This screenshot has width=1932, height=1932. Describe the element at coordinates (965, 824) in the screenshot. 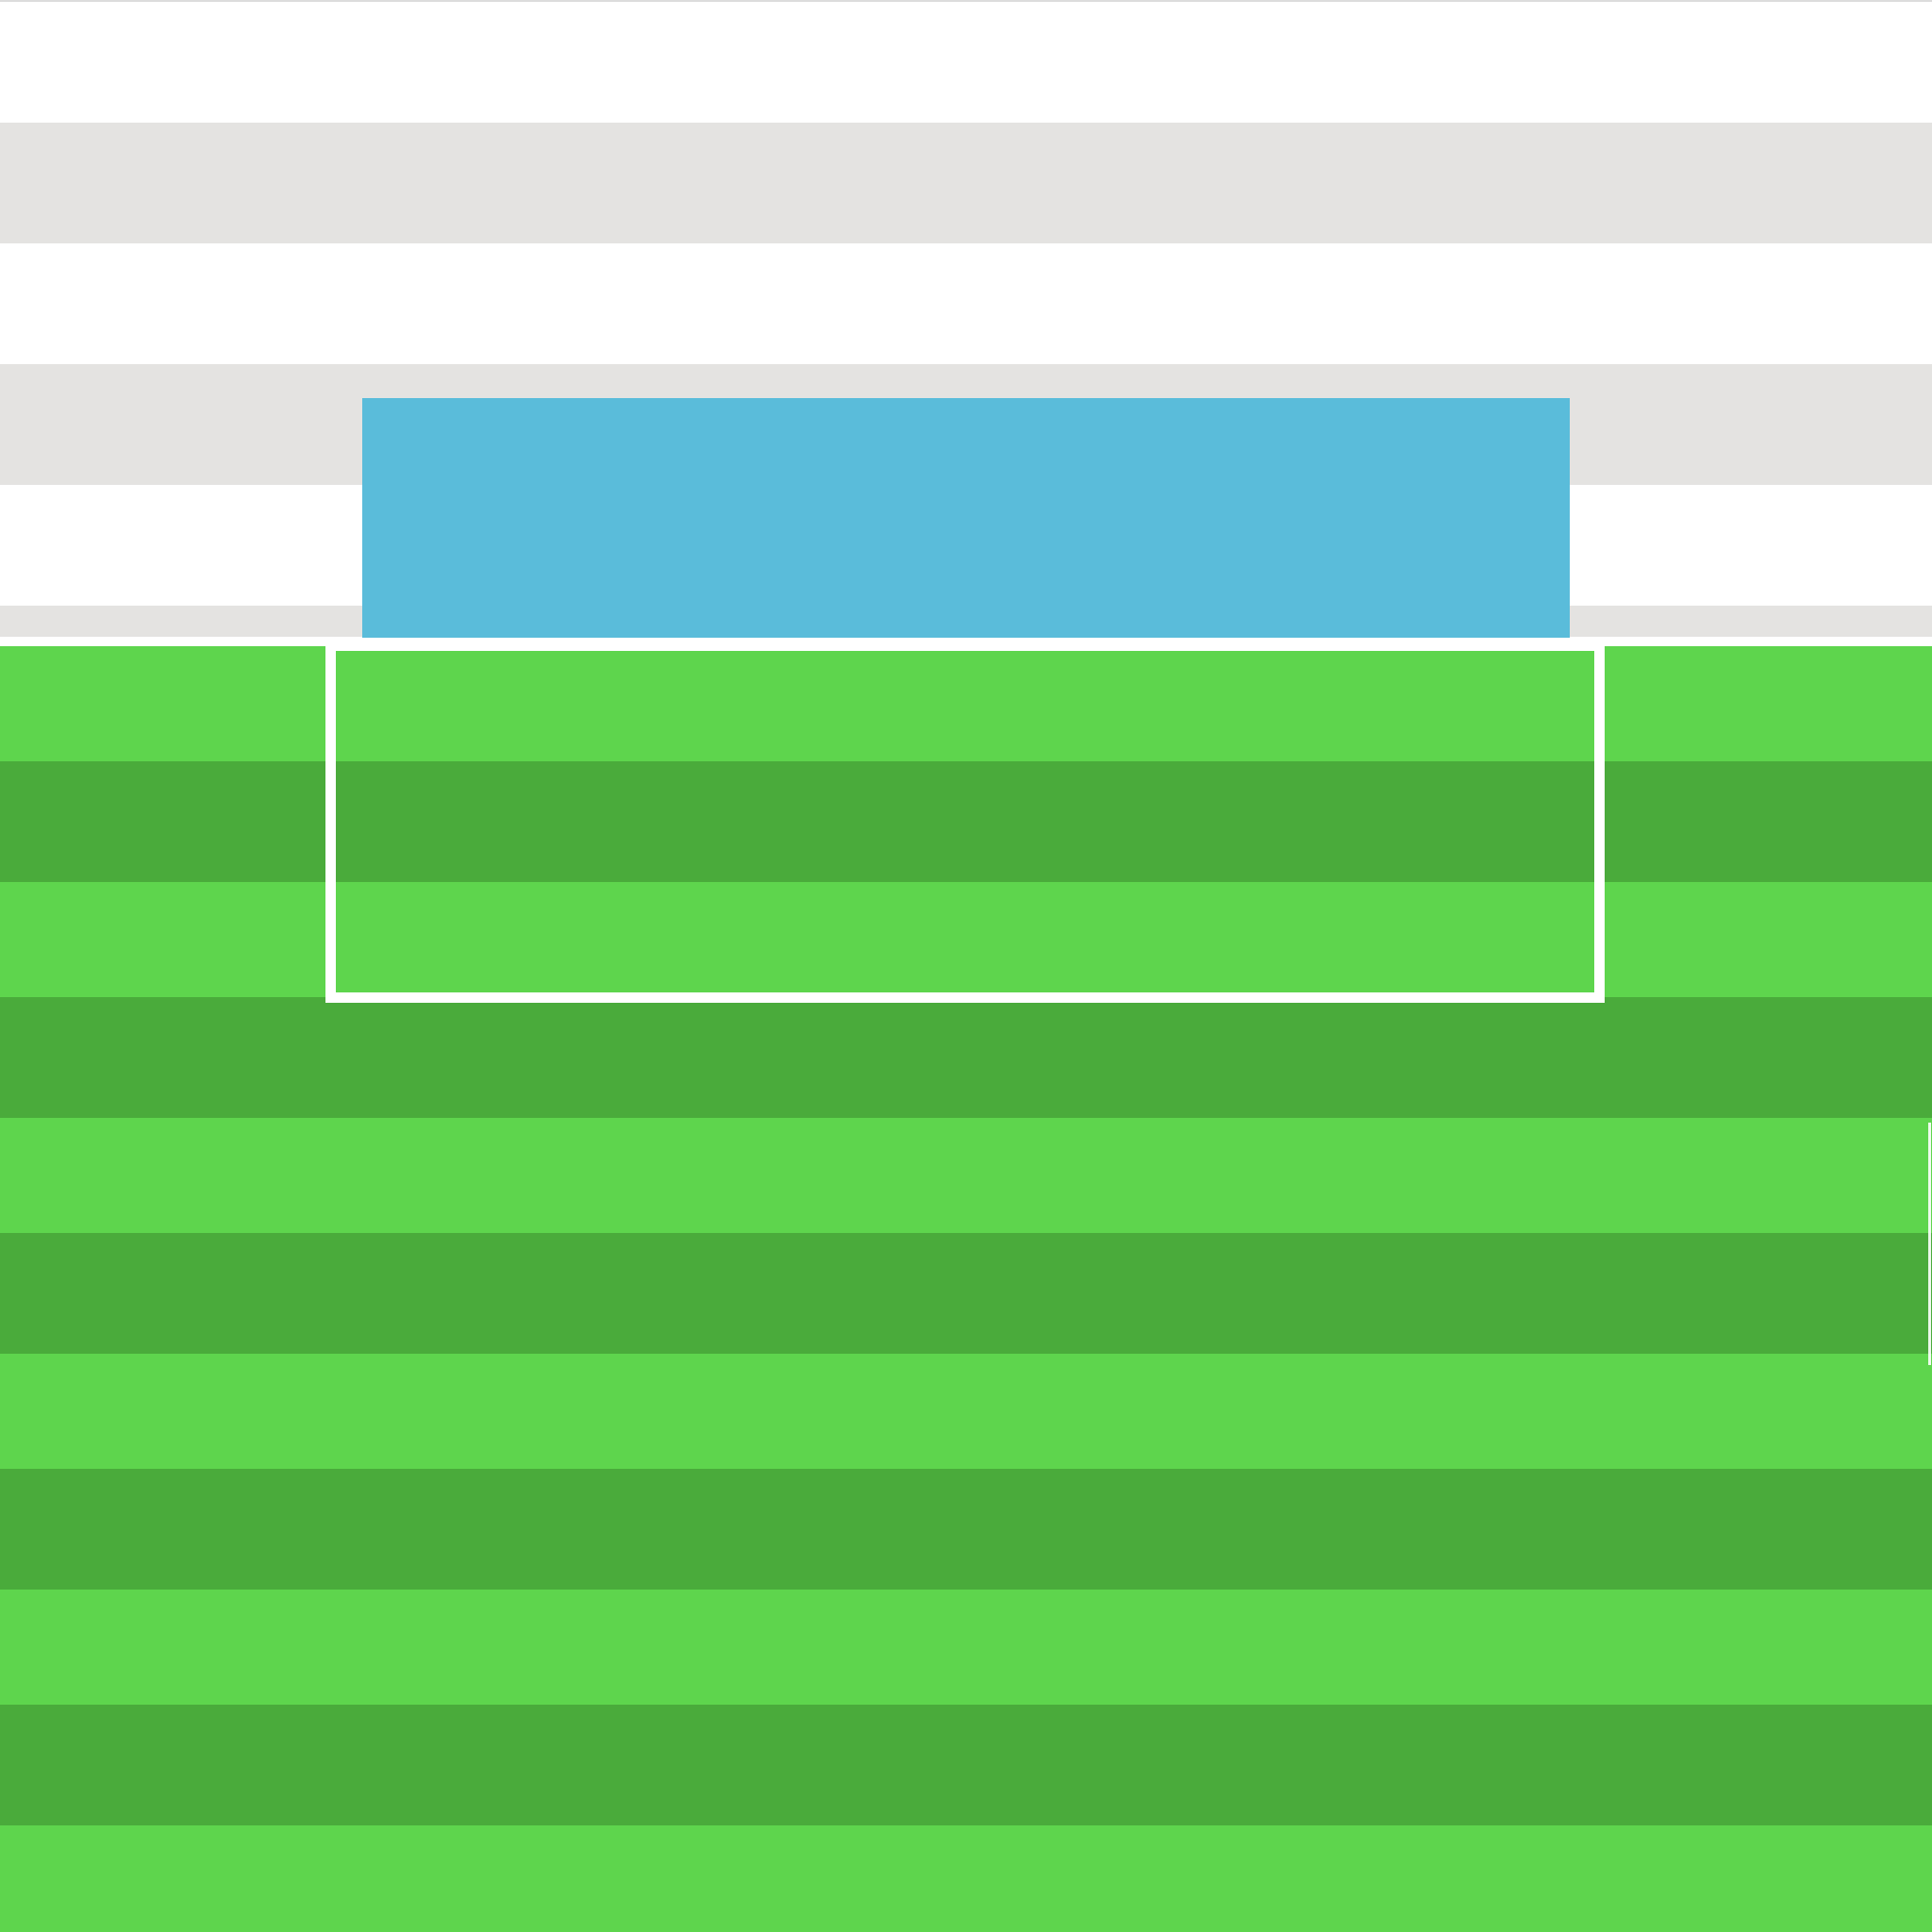

I see `goal-area-box` at that location.